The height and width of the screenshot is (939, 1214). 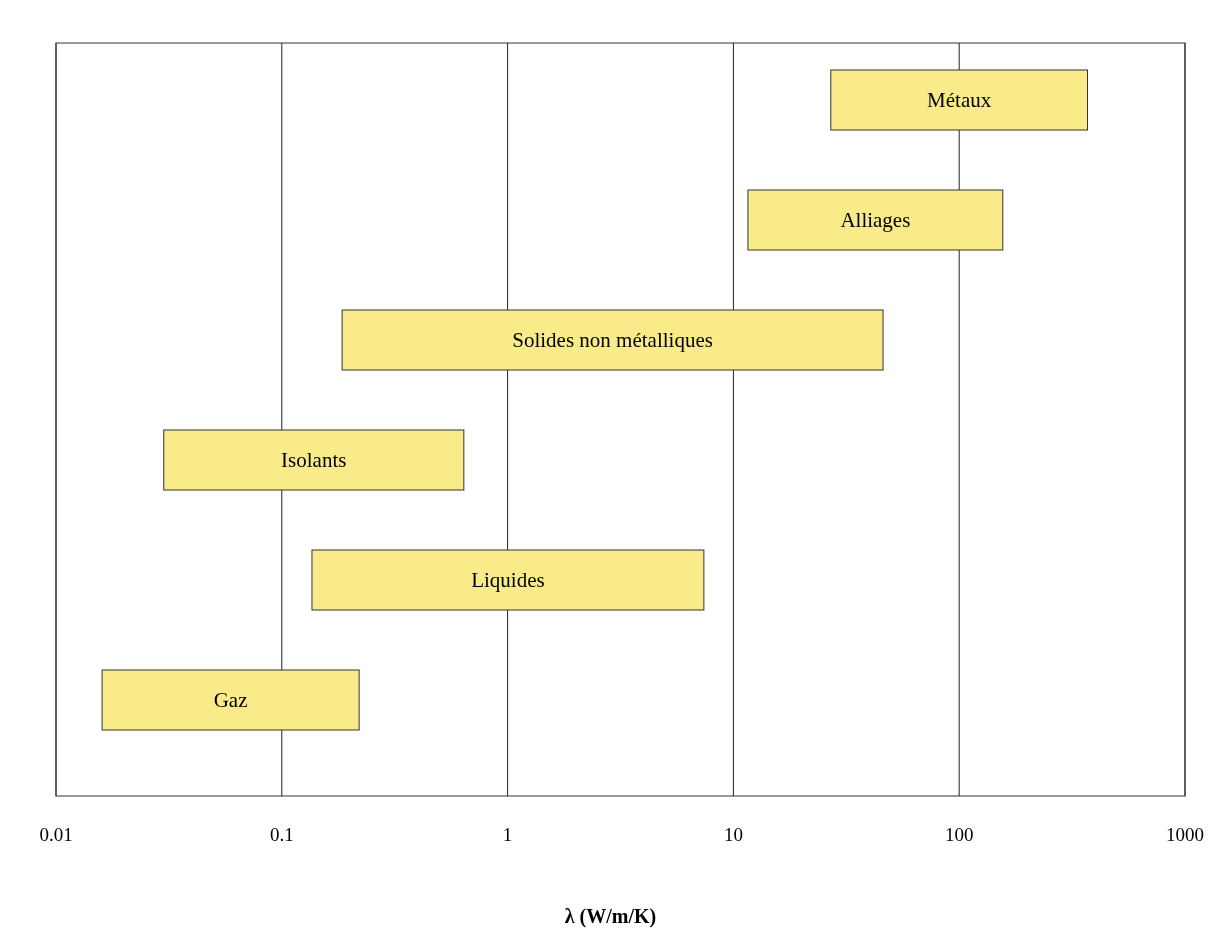 What do you see at coordinates (733, 834) in the screenshot?
I see `x-tick-label: 10` at bounding box center [733, 834].